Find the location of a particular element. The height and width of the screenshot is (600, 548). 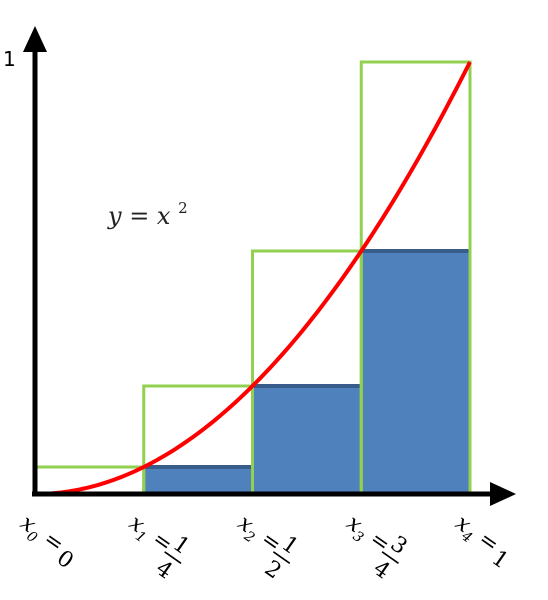

x-tick-label: x3 = 34 is located at coordinates (376, 547).